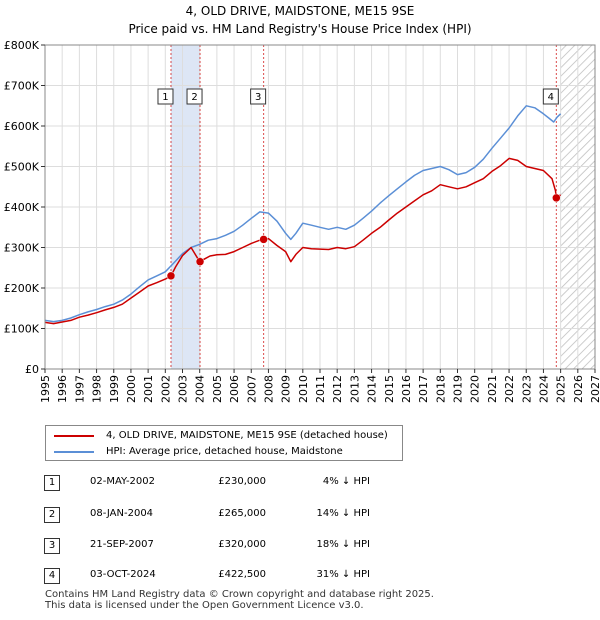  Describe the element at coordinates (74, 452) in the screenshot. I see `legend-swatch-hpi` at that location.